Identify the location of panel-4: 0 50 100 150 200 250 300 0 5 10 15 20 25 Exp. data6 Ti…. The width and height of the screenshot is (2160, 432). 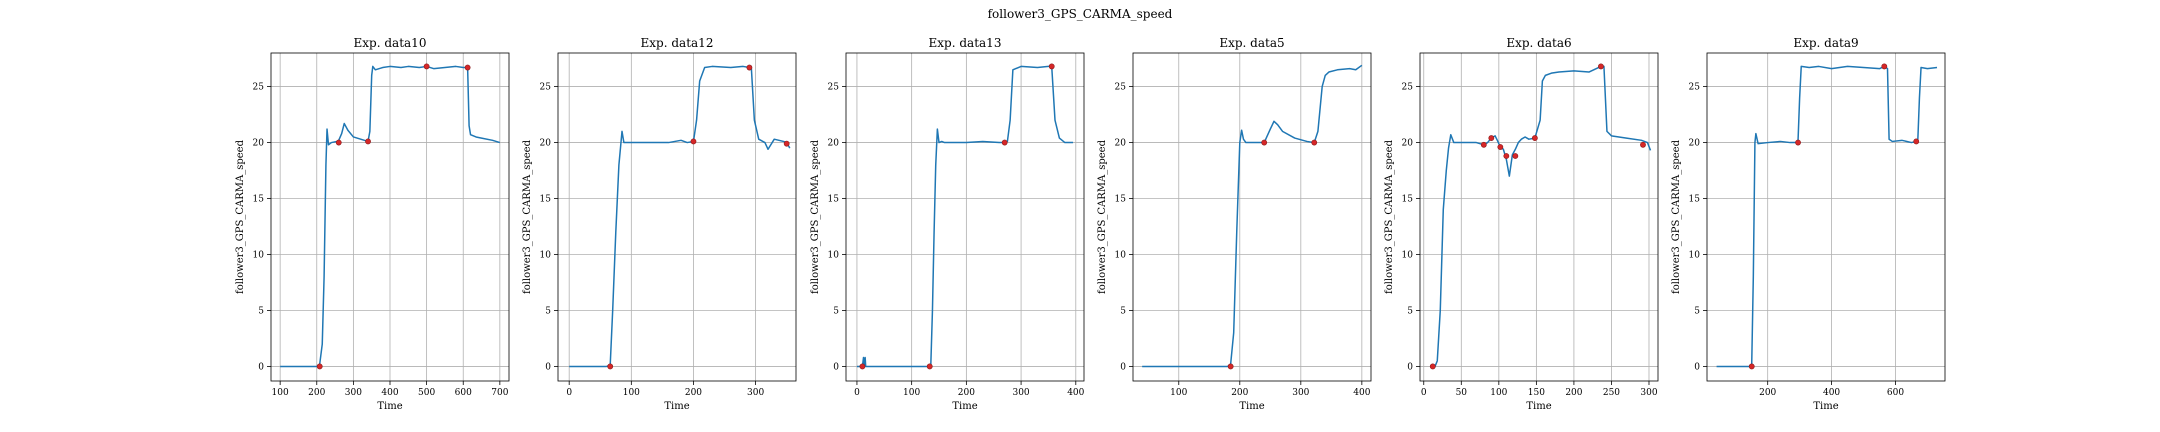
(1521, 224).